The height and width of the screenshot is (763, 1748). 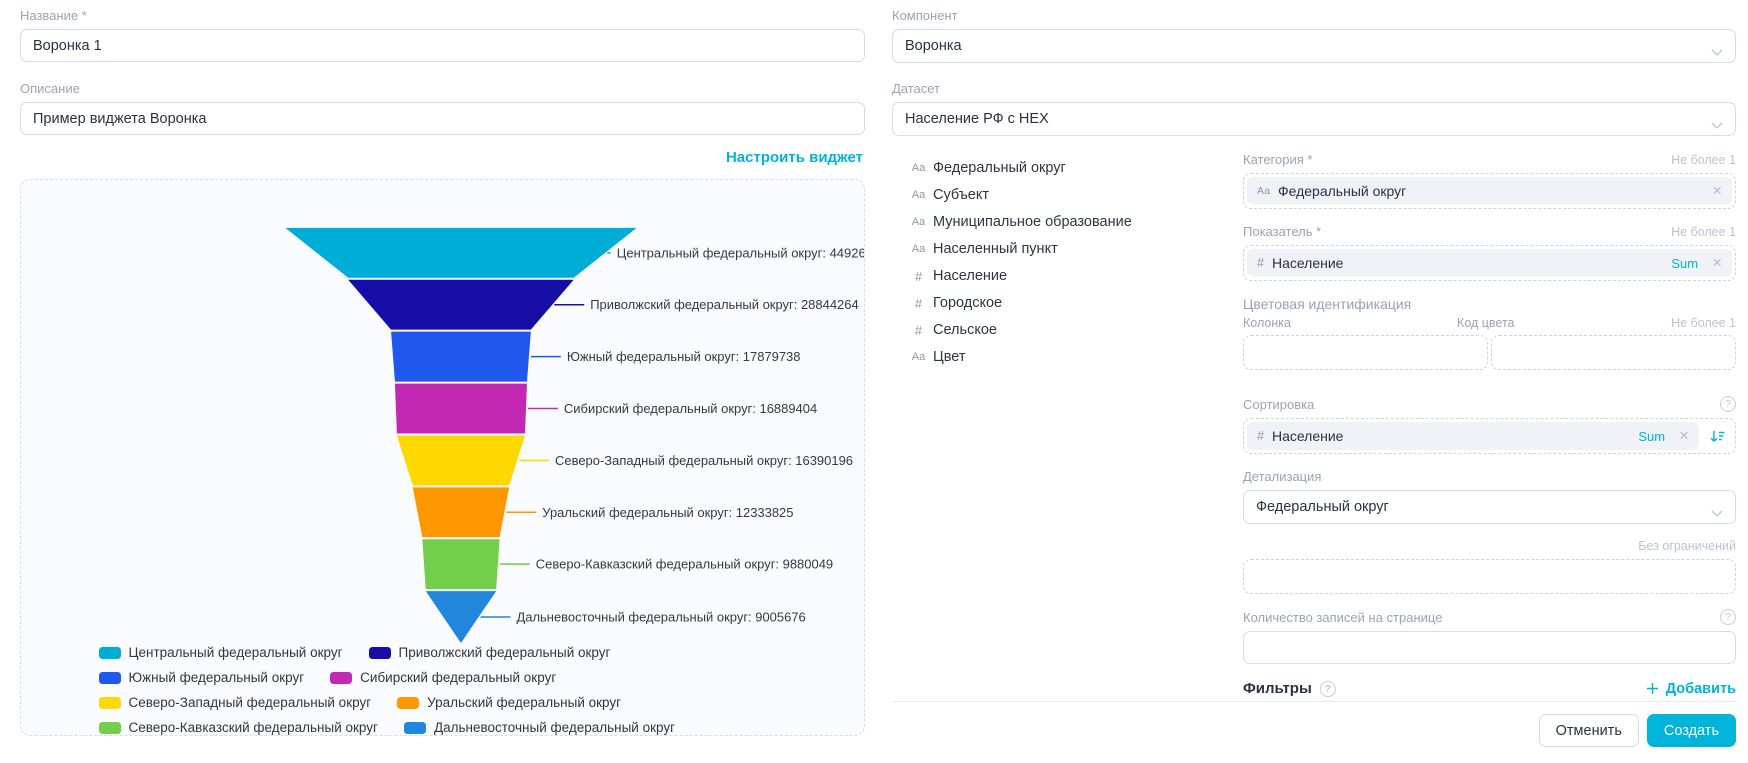 I want to click on legend-item: Южный федеральный округ, so click(x=201, y=677).